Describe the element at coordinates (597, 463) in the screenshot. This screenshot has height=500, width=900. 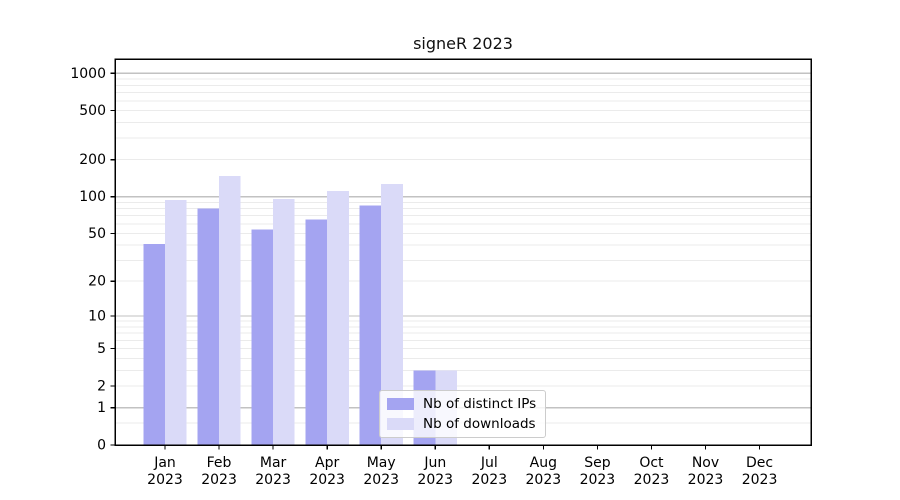
I see `x-tick-label-month: Sep` at that location.